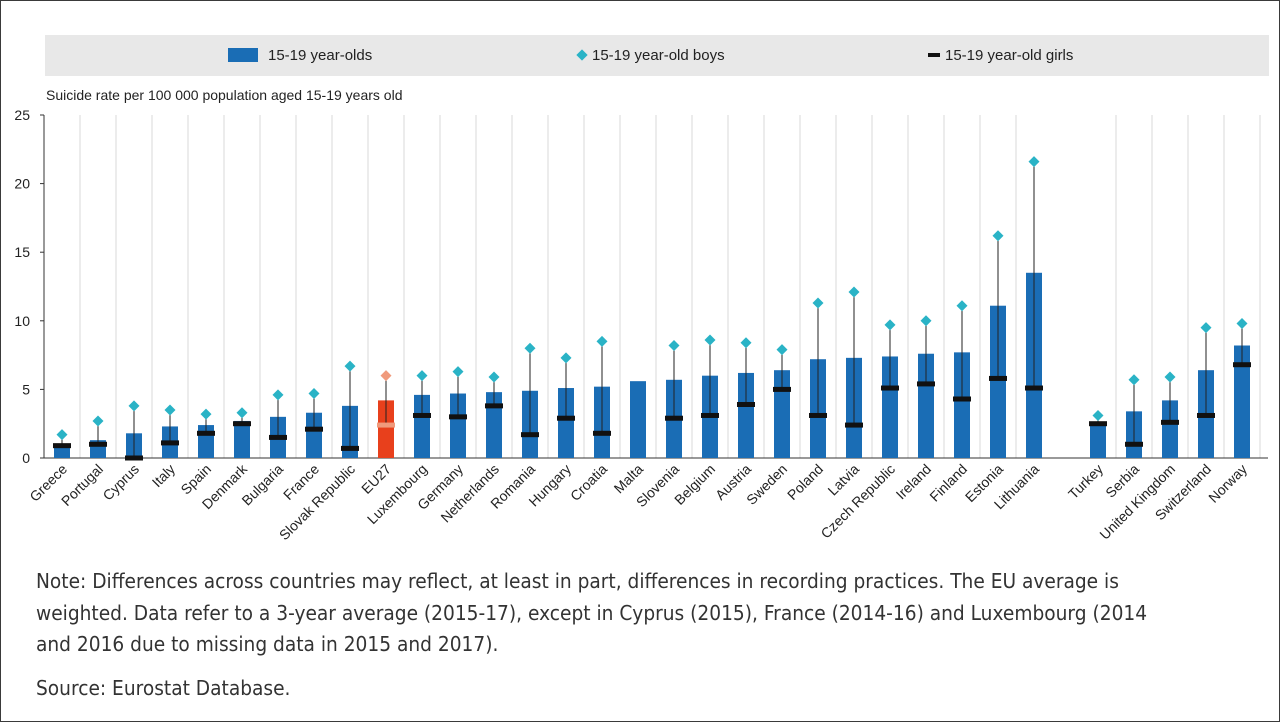 The image size is (1280, 722). Describe the element at coordinates (163, 475) in the screenshot. I see `x-tick-label: Italy` at that location.